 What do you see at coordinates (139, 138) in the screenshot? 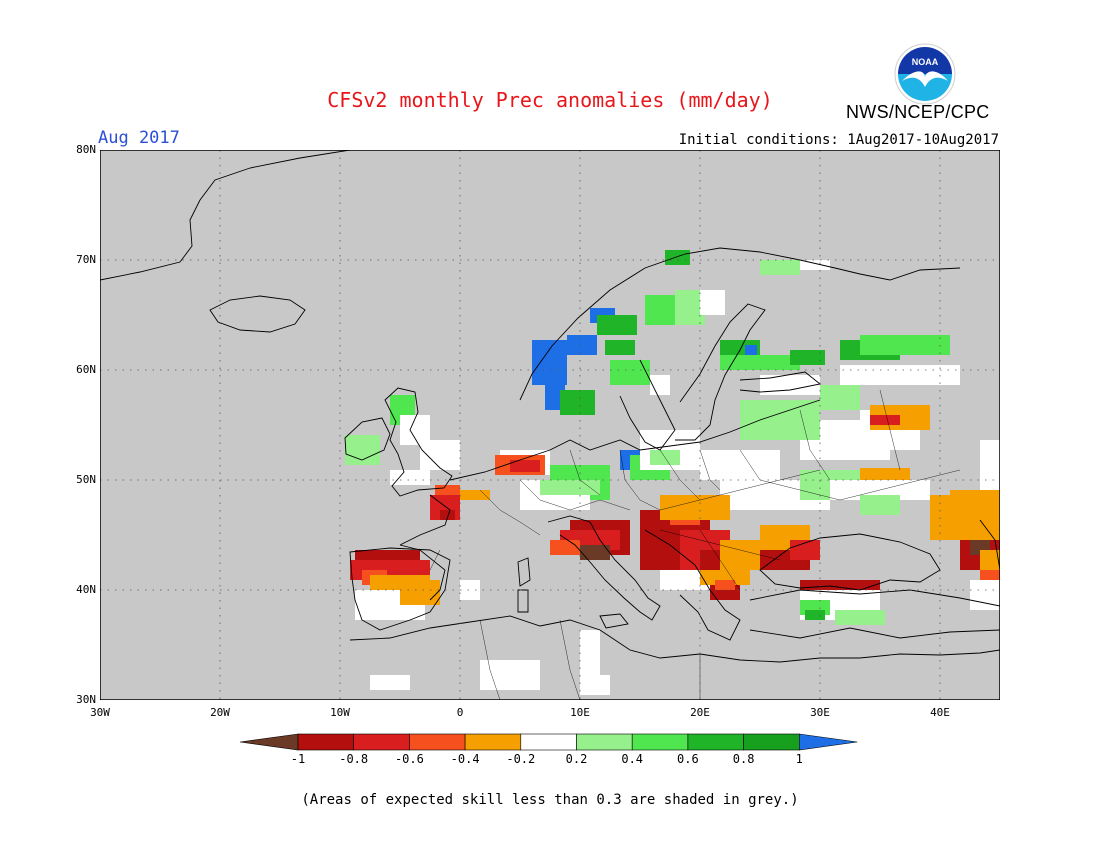
I see `forecast-month-label: Aug 2017` at bounding box center [139, 138].